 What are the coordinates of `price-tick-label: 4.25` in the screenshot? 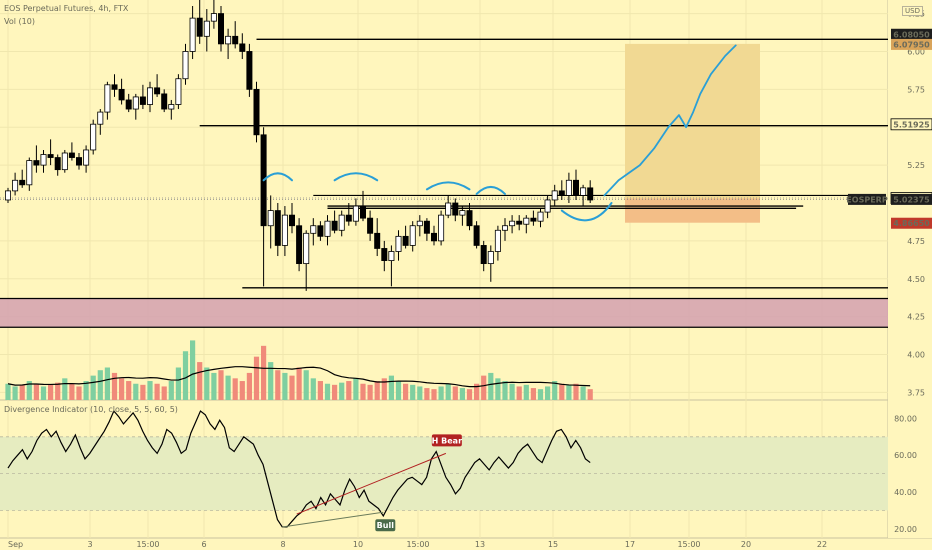 It's located at (916, 317).